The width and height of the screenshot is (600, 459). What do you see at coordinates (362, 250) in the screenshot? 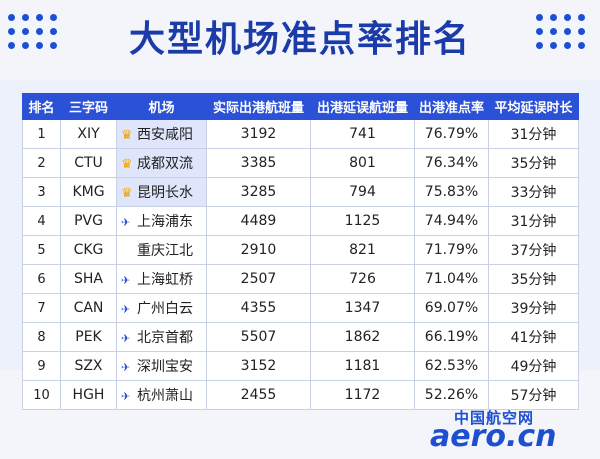
I see `delayed-departures-cell: 821` at bounding box center [362, 250].